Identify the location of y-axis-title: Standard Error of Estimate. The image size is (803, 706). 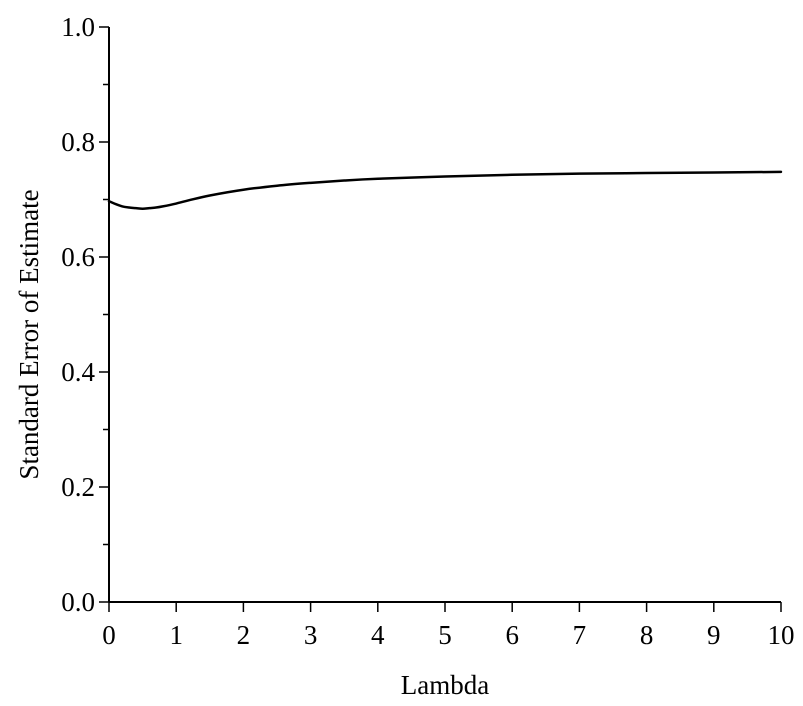
(29, 334).